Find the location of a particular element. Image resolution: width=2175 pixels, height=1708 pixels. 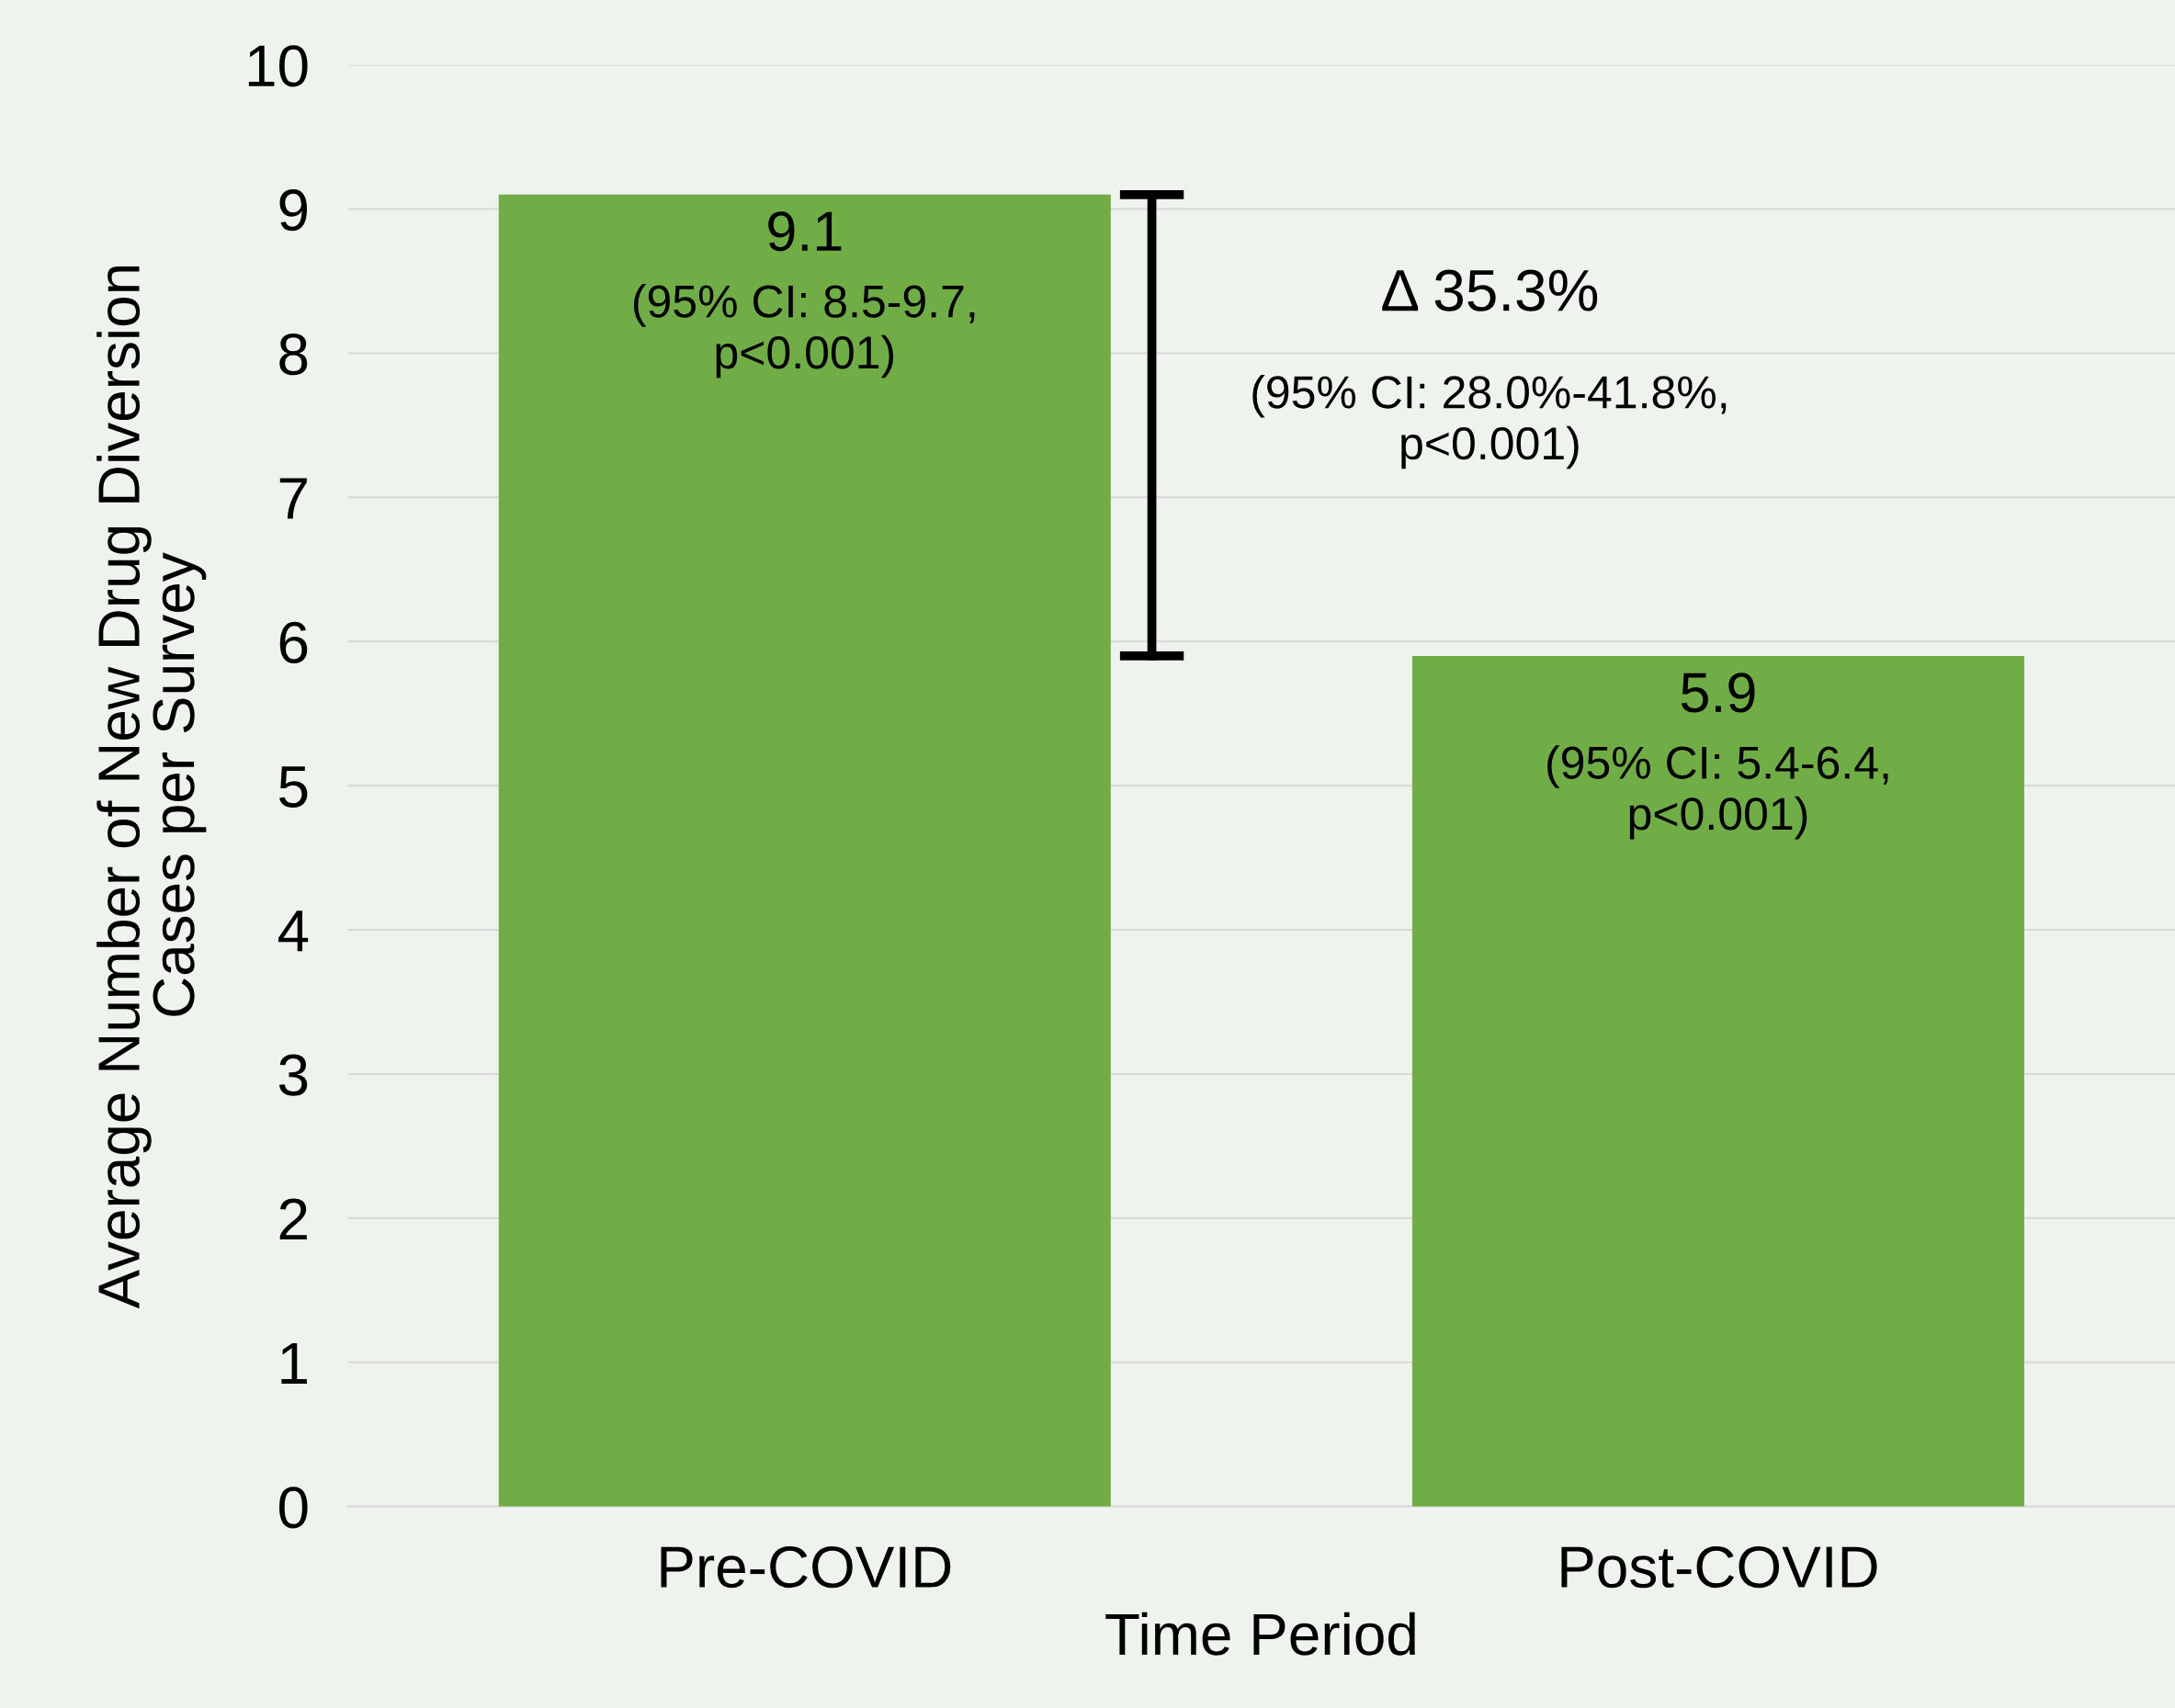

y-tick-label: 6 is located at coordinates (293, 642).